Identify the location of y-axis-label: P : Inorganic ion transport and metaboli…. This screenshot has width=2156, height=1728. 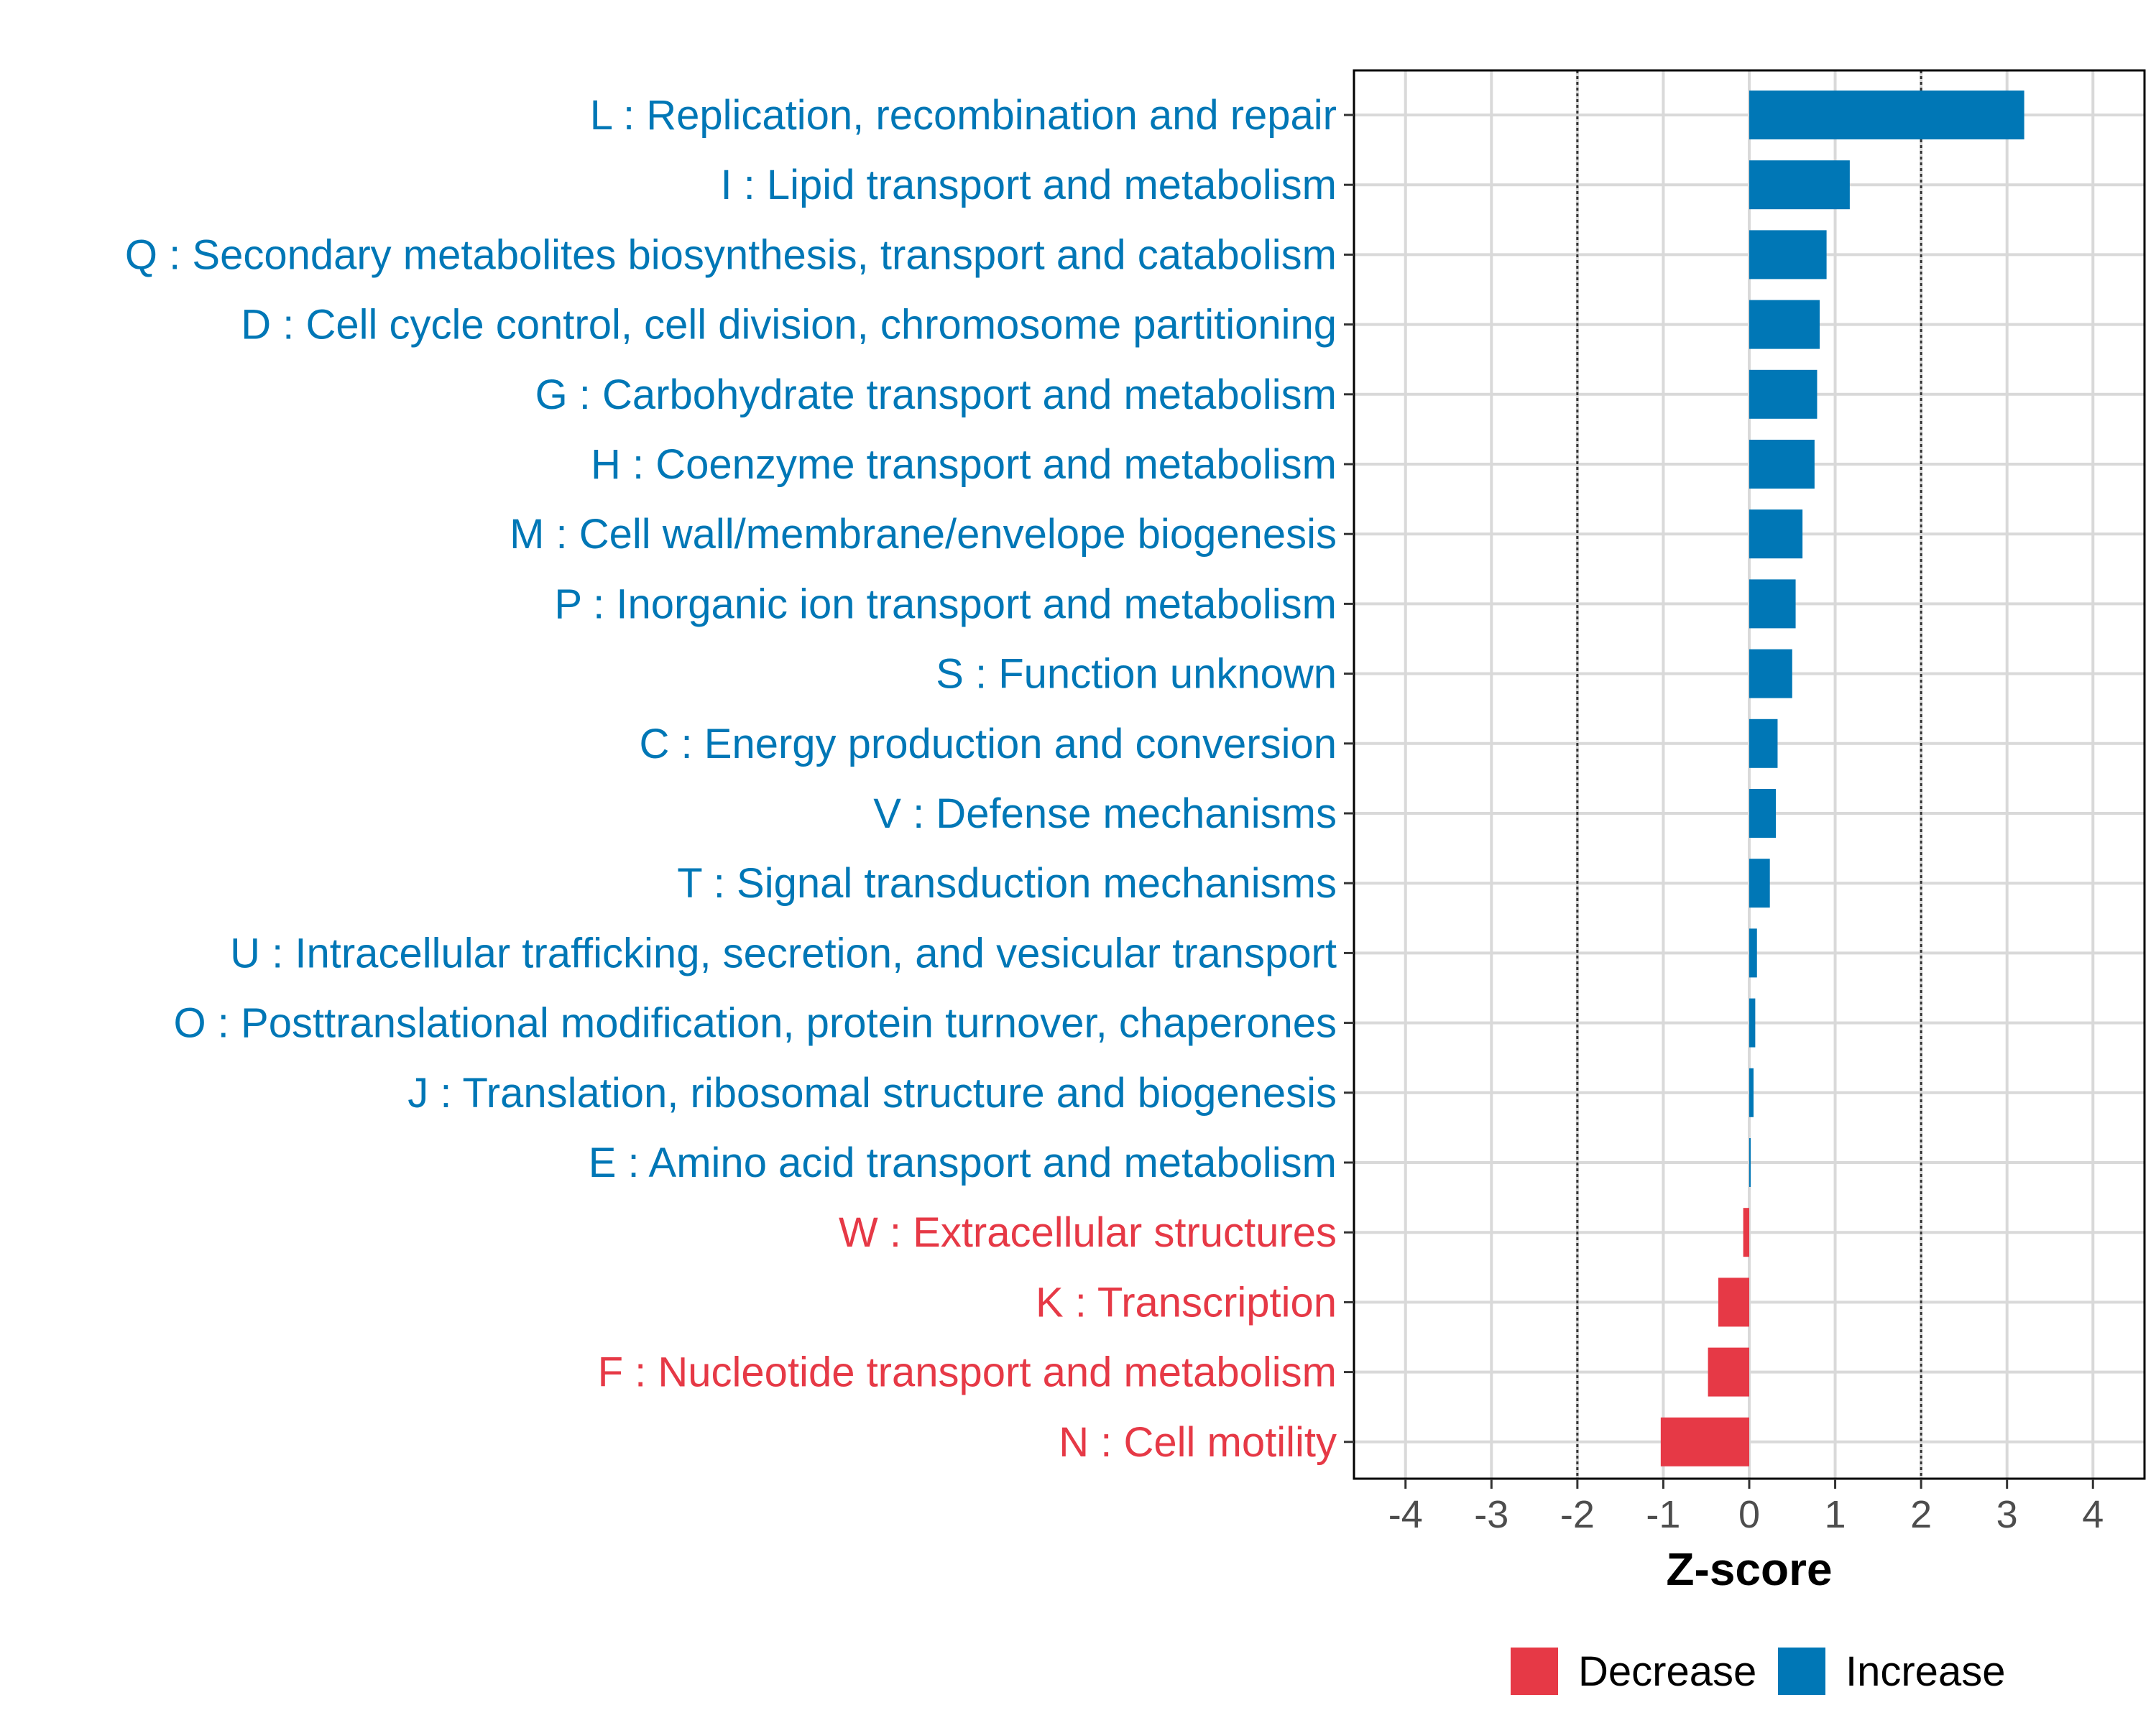
(945, 604).